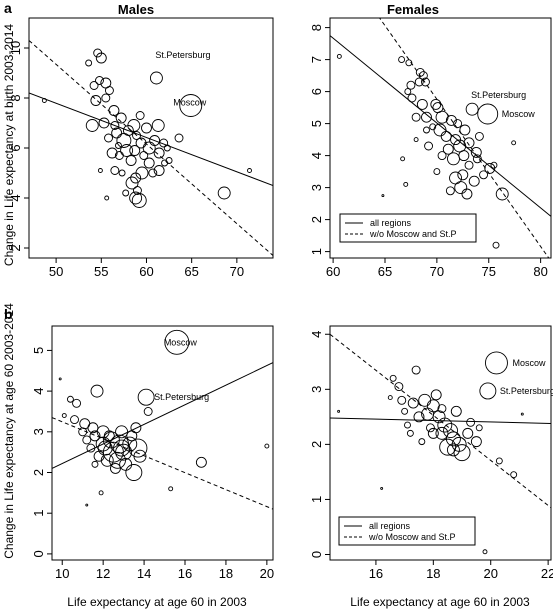 The width and height of the screenshot is (553, 612). Describe the element at coordinates (316, 219) in the screenshot. I see `y-tick-label: 2` at that location.